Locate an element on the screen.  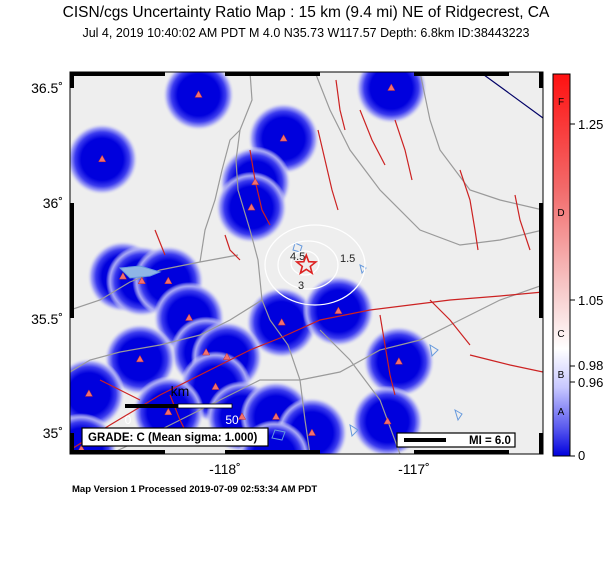
scale-start: 0 is located at coordinates (128, 420).